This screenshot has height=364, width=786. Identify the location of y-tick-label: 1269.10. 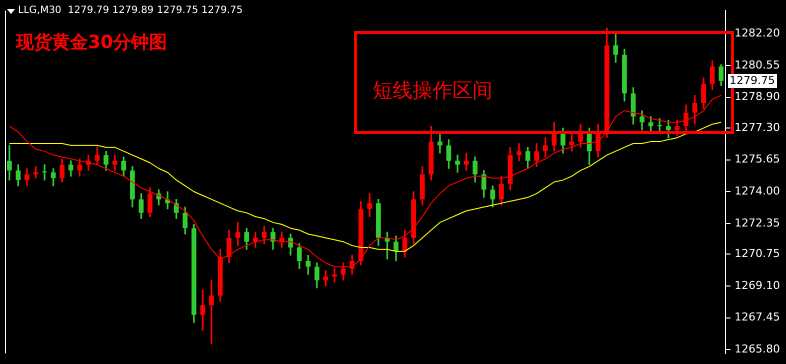
(757, 285).